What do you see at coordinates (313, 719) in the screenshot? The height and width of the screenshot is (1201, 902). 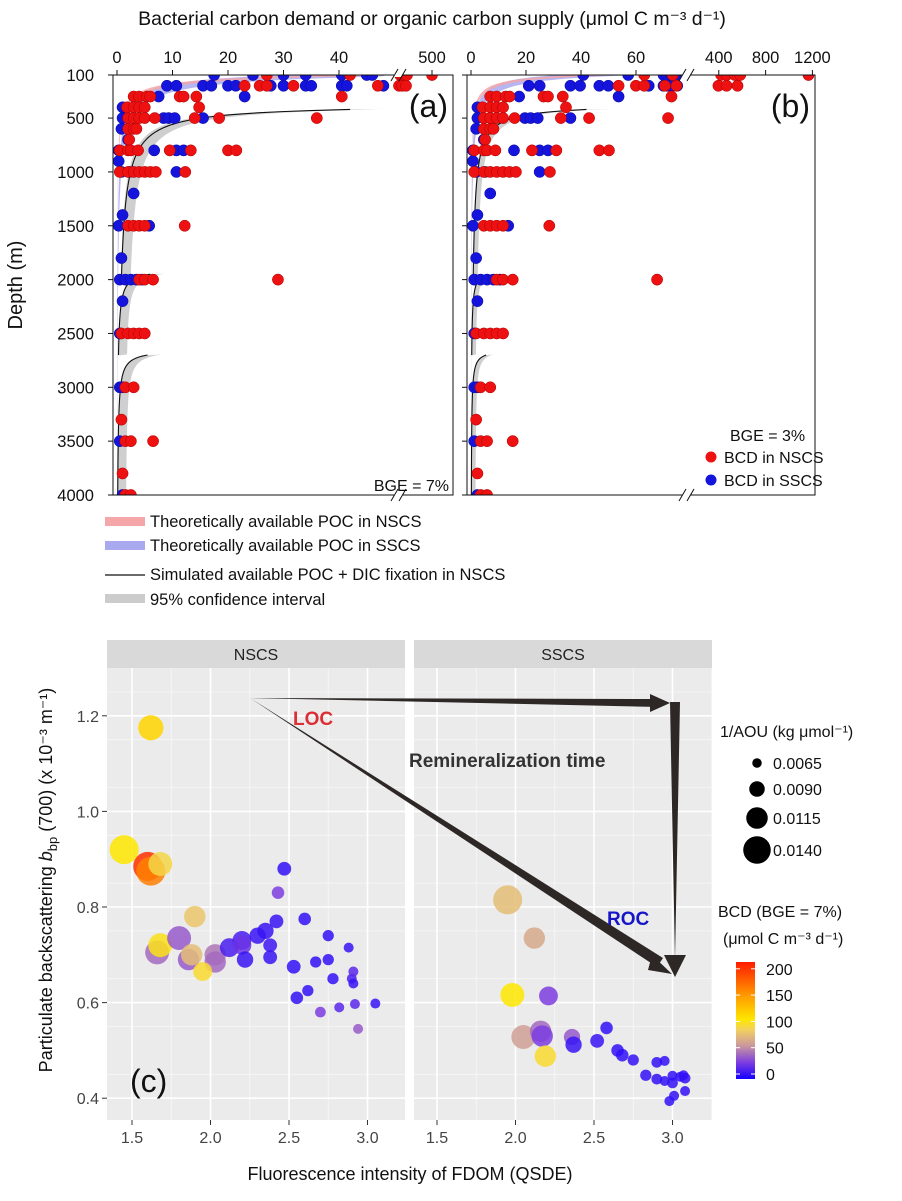 I see `loc-label: LOC` at bounding box center [313, 719].